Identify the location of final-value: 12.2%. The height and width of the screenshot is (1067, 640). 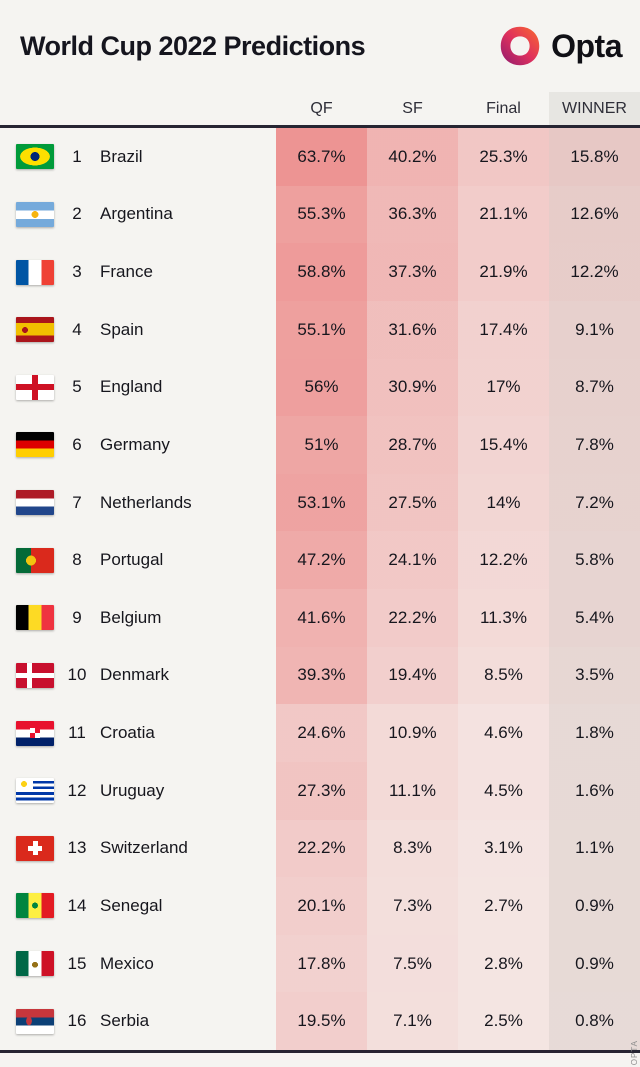
(503, 560).